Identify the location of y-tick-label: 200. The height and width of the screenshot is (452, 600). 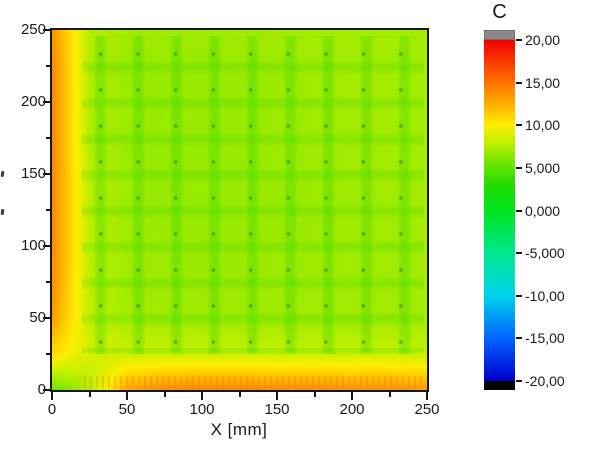
(33, 101).